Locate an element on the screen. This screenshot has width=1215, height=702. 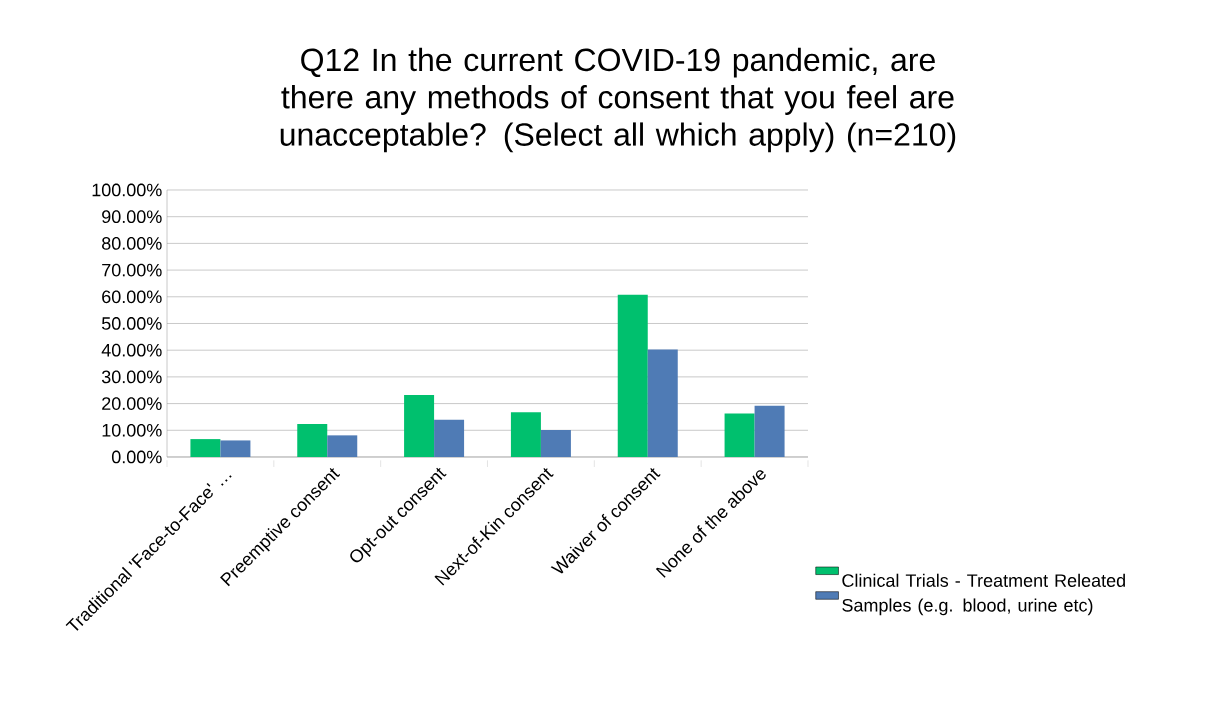
y-tick-label: 80.00% is located at coordinates (132, 243).